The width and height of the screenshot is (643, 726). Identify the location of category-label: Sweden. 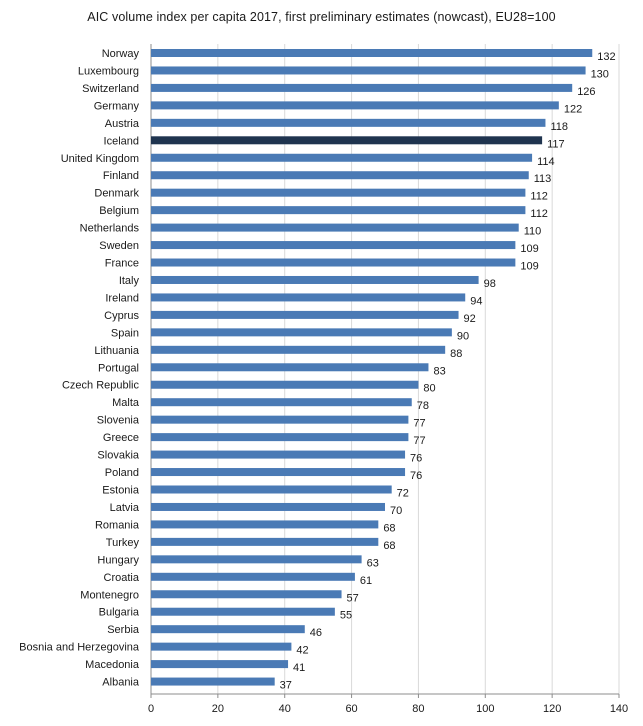
(119, 246).